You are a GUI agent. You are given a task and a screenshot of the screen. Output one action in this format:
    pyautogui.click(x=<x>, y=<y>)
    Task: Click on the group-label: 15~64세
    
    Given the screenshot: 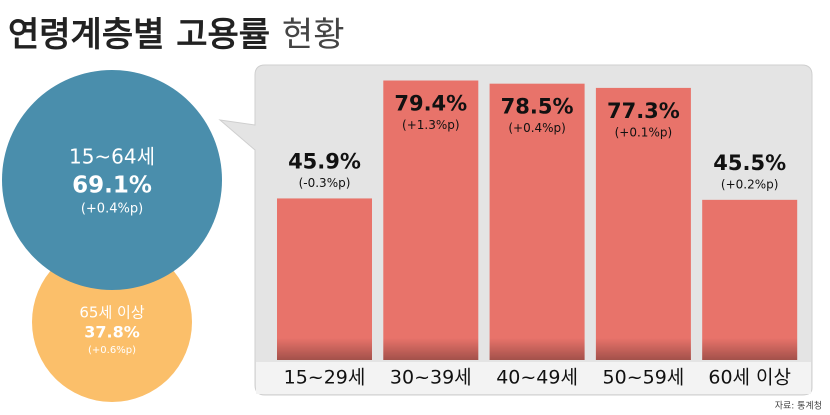 What is the action you would take?
    pyautogui.click(x=112, y=157)
    